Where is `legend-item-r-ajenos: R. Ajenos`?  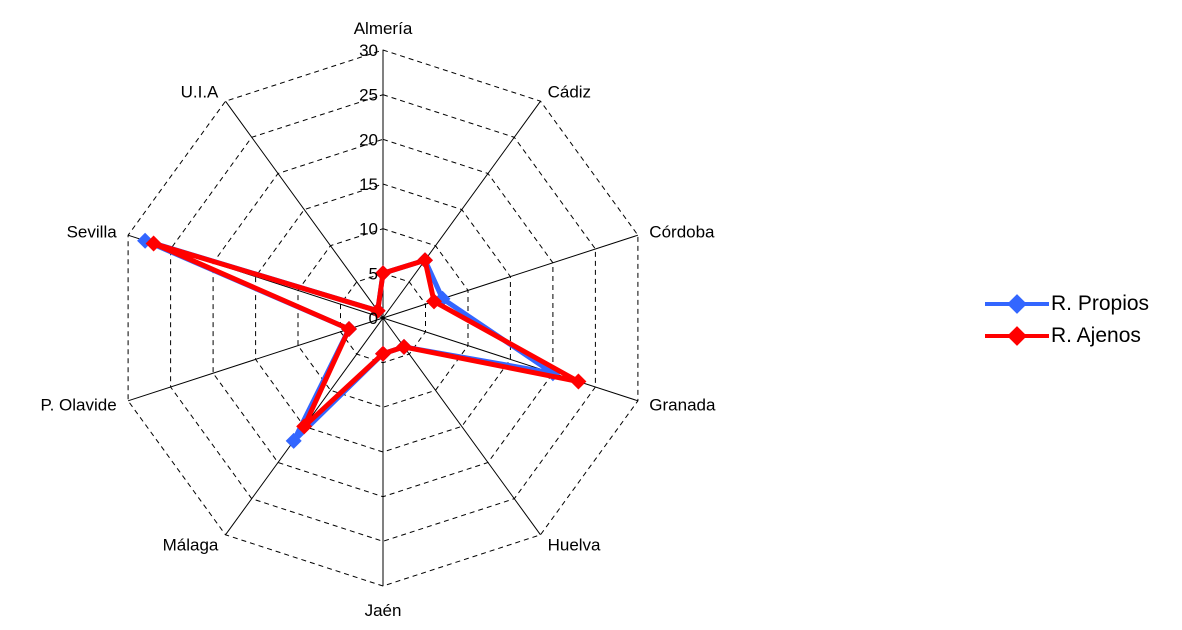
legend-item-r-ajenos: R. Ajenos is located at coordinates (1067, 336).